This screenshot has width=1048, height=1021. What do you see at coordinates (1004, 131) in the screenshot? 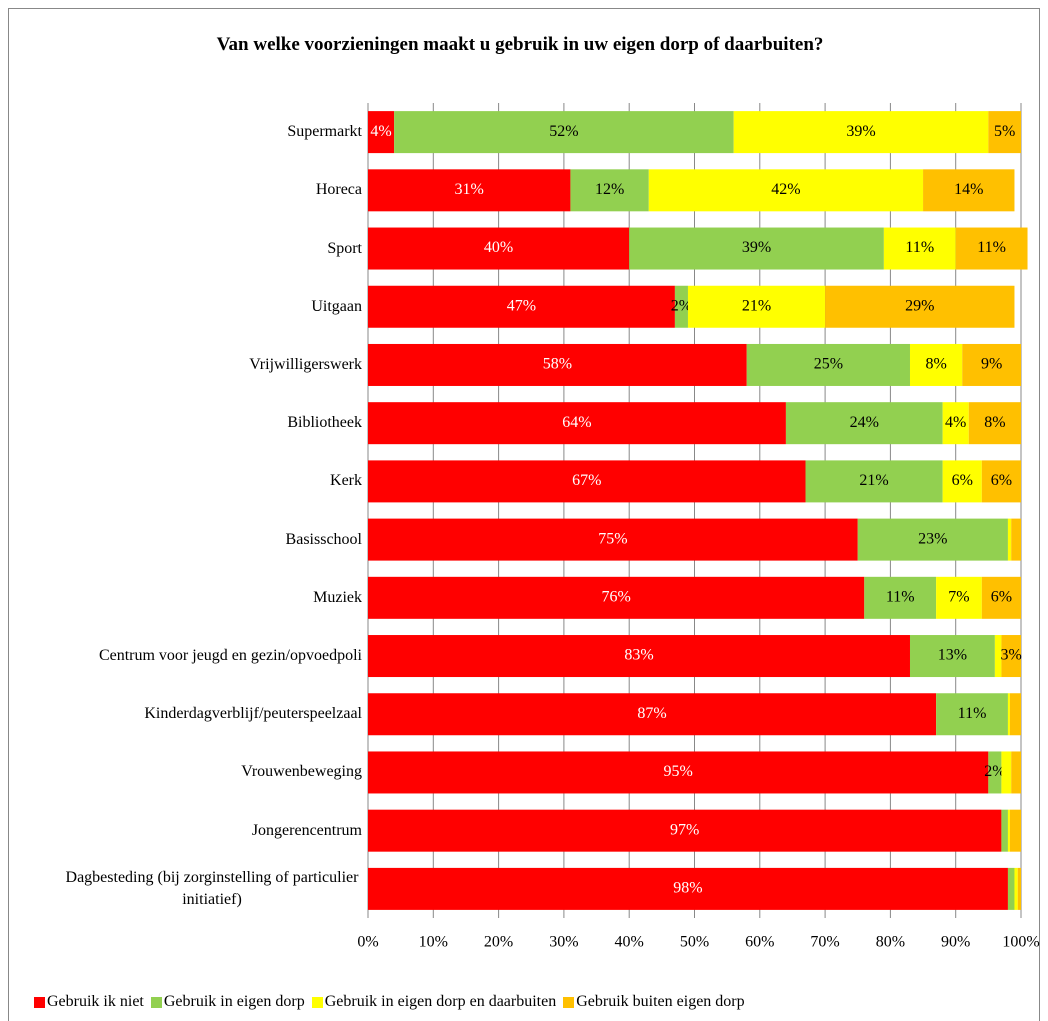
I see `data-label: 5%` at bounding box center [1004, 131].